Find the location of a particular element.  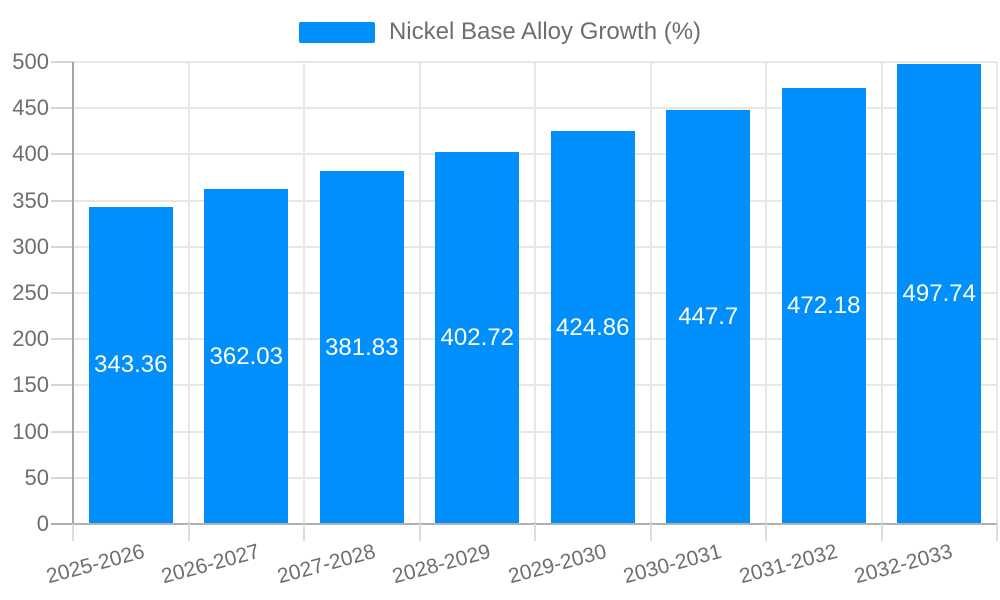

y-axis-tick-label: 100 is located at coordinates (30, 431).